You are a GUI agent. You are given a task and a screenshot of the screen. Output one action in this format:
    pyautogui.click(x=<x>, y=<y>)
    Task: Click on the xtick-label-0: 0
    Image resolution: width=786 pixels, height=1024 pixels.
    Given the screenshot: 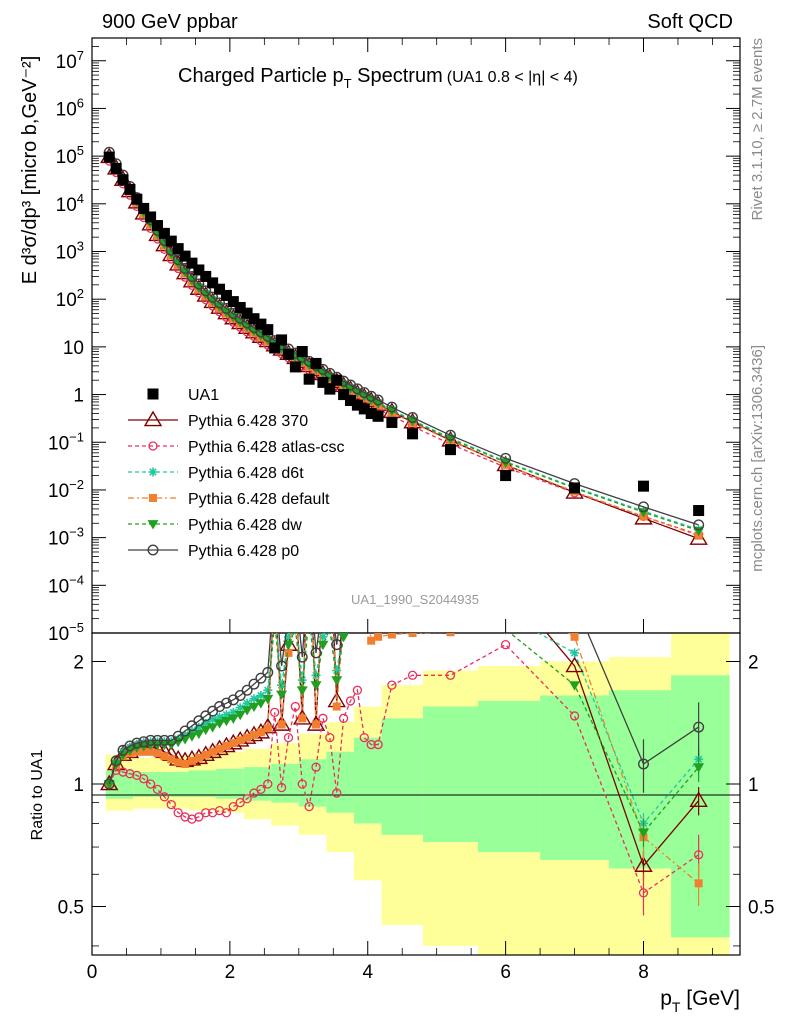 What is the action you would take?
    pyautogui.click(x=92, y=972)
    